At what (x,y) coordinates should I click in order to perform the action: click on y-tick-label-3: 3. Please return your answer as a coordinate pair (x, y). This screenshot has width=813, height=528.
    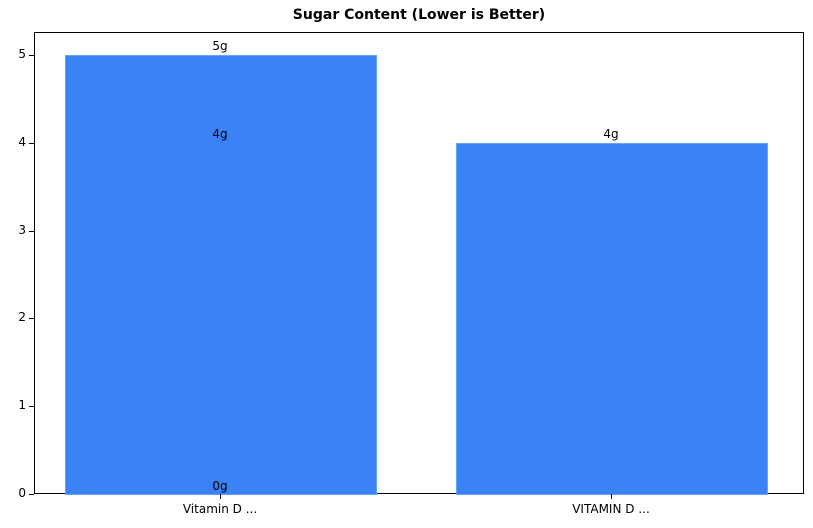
    Looking at the image, I should click on (22, 230).